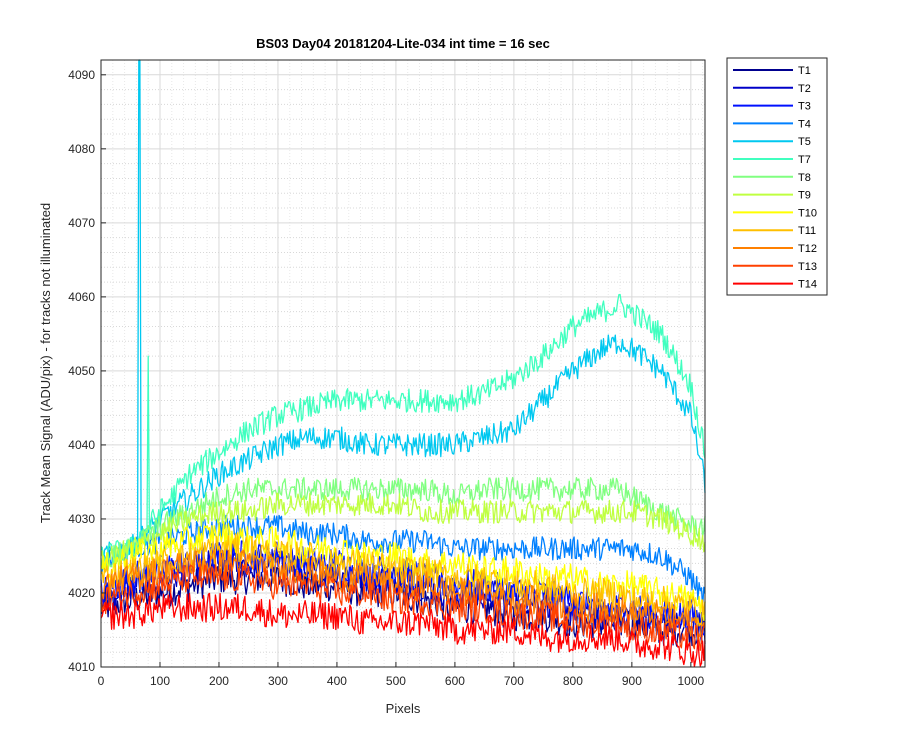 The width and height of the screenshot is (900, 750). I want to click on legend-label-t10: T10, so click(807, 213).